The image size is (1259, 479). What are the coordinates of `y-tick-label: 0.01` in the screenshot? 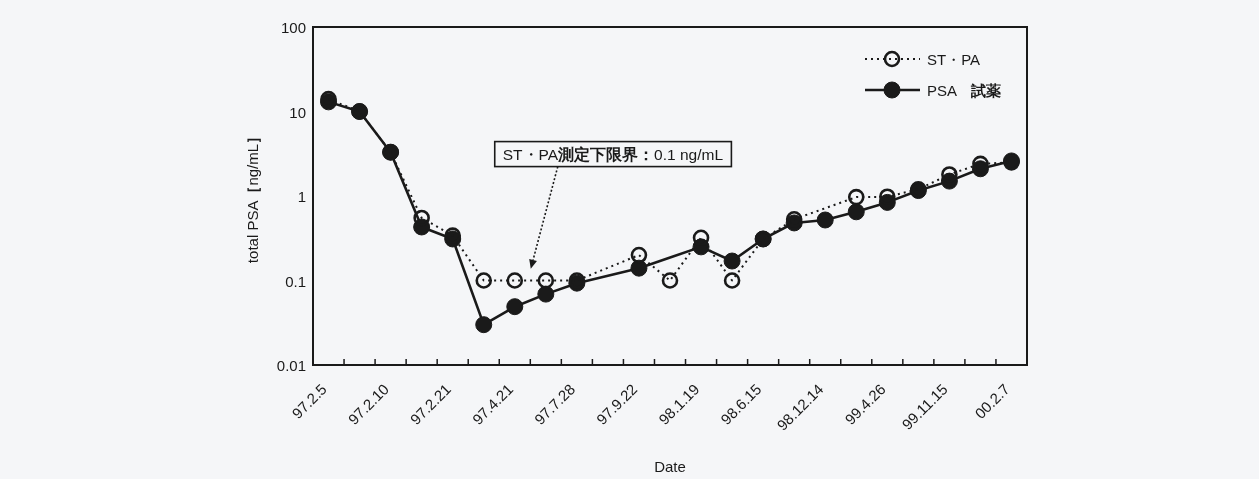 It's located at (291, 365).